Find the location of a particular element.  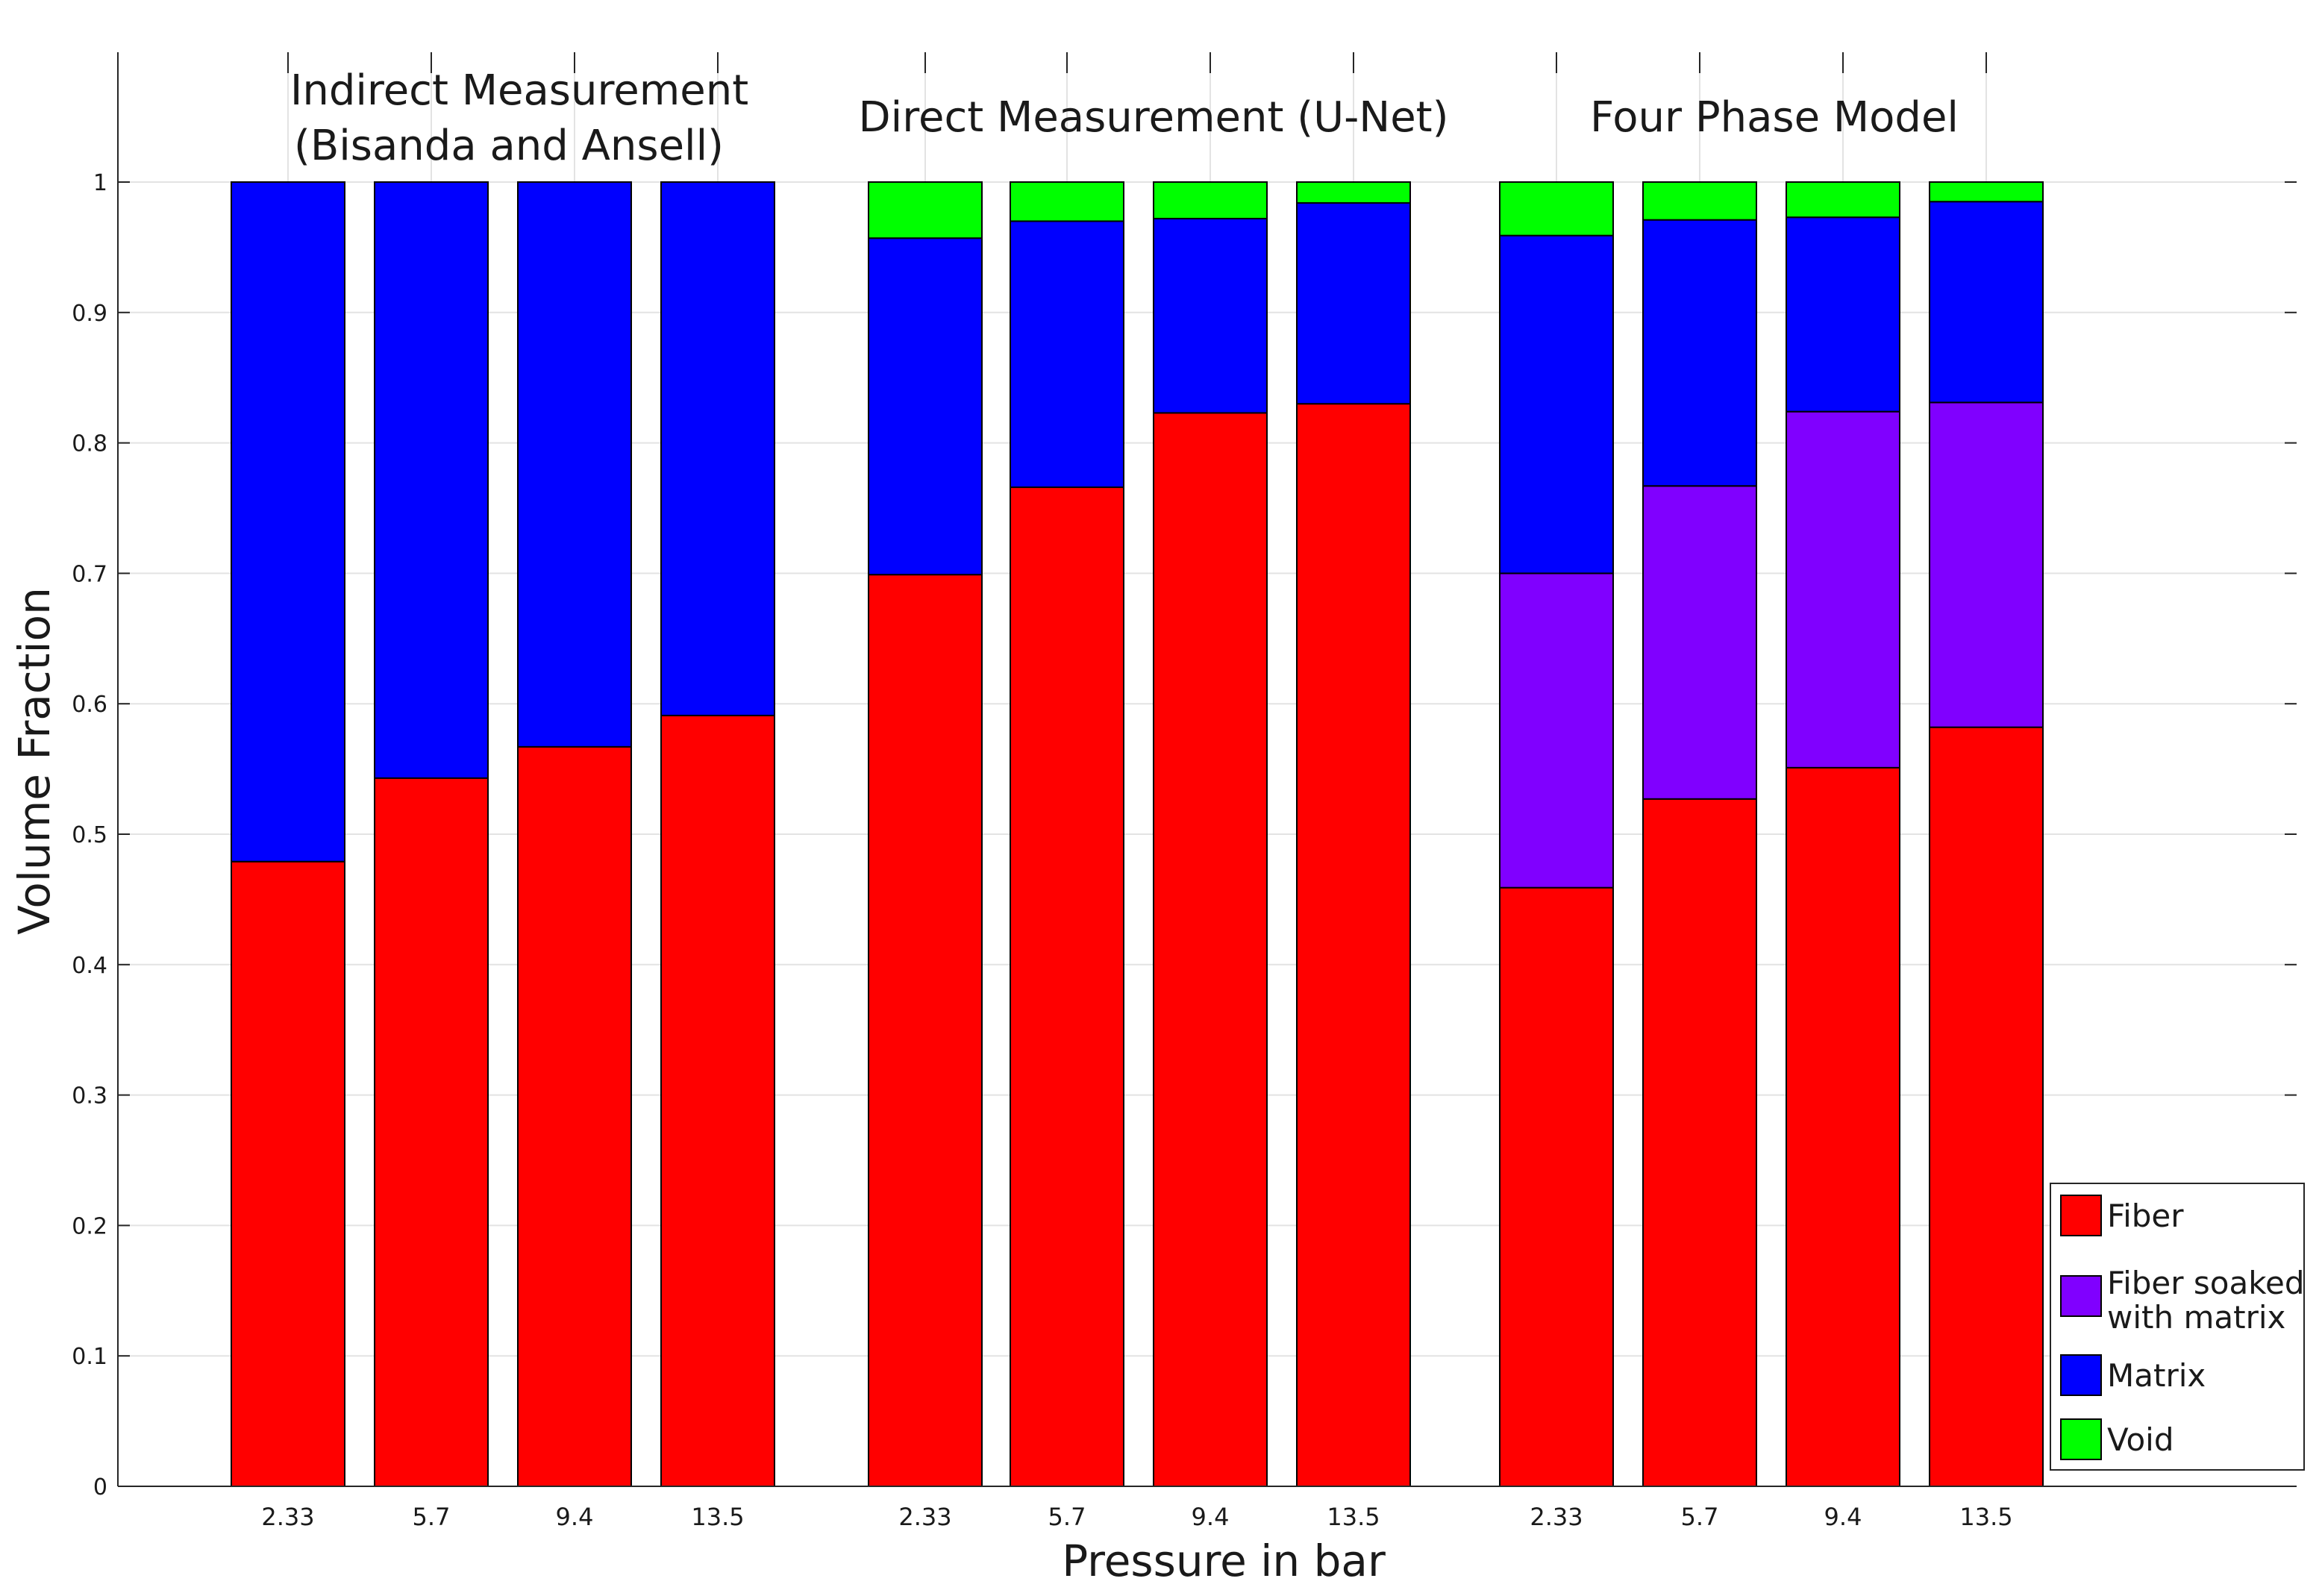

y-tick-label: 0.2 is located at coordinates (89, 1226).